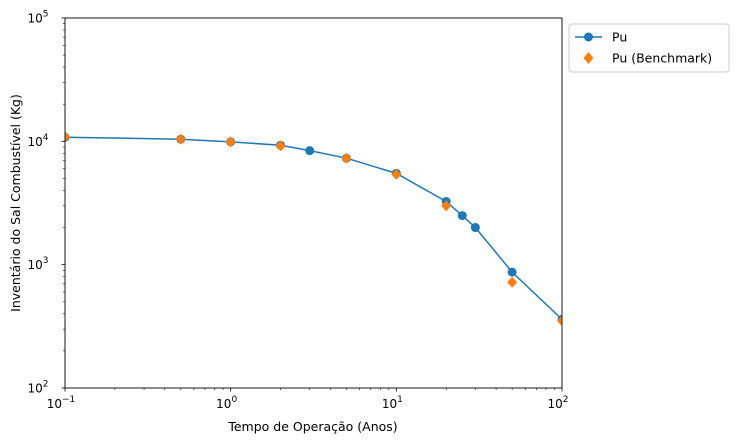 The height and width of the screenshot is (445, 739). What do you see at coordinates (37, 141) in the screenshot?
I see `y-tick-label: 10⁴` at bounding box center [37, 141].